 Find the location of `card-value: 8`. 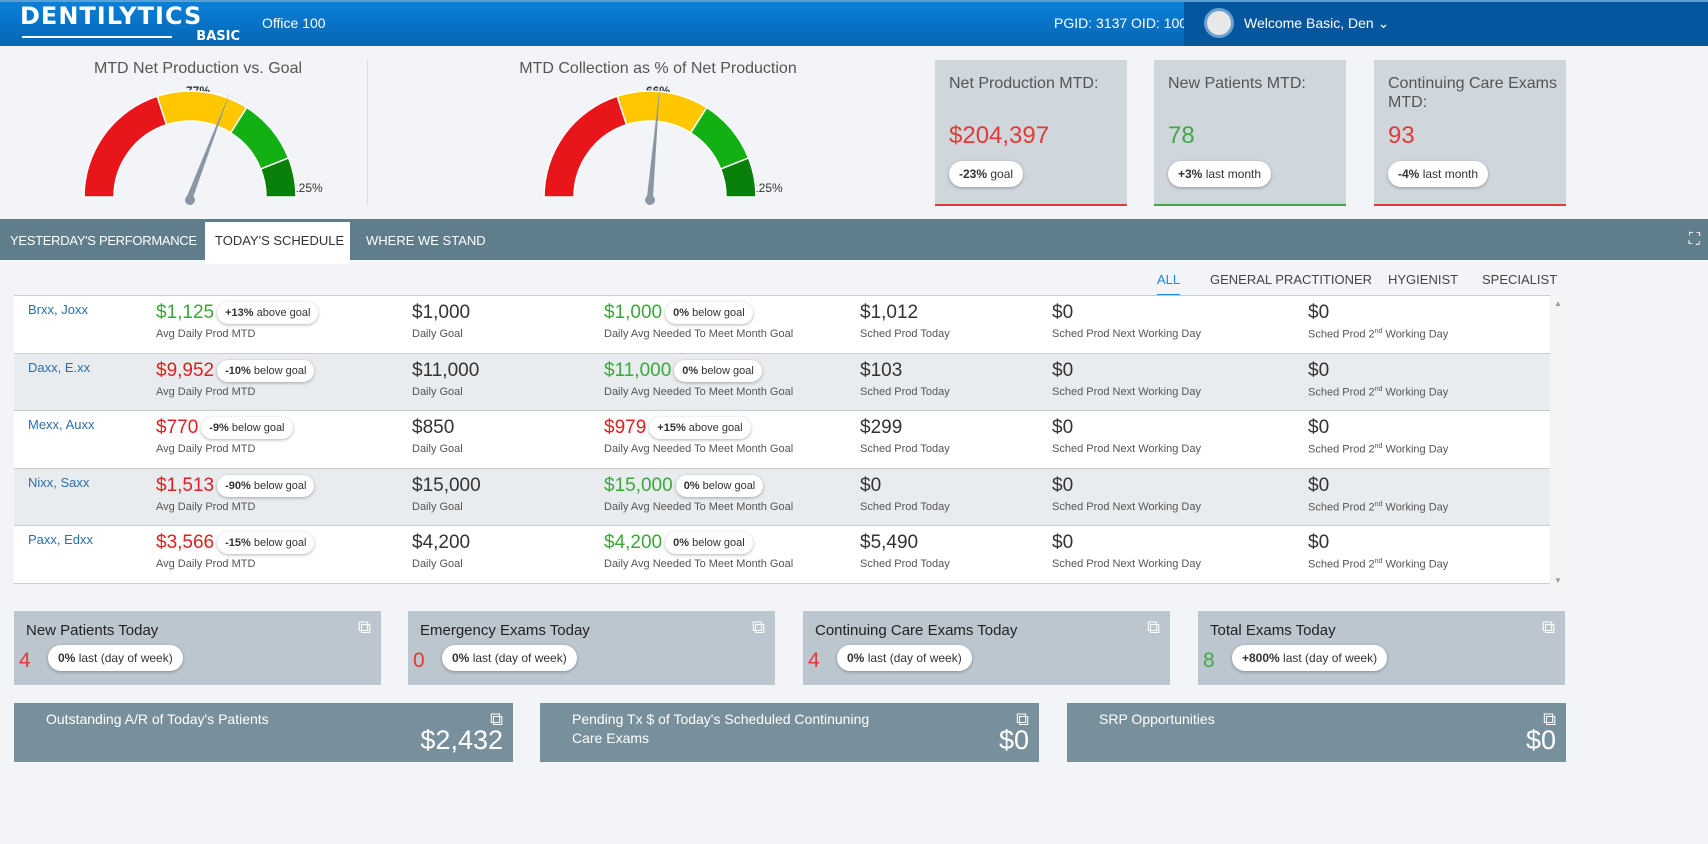

card-value: 8 is located at coordinates (1209, 660).